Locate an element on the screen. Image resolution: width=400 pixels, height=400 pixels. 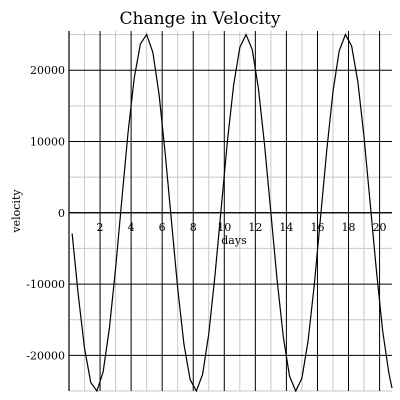
x-tick-label: 2 is located at coordinates (100, 227).